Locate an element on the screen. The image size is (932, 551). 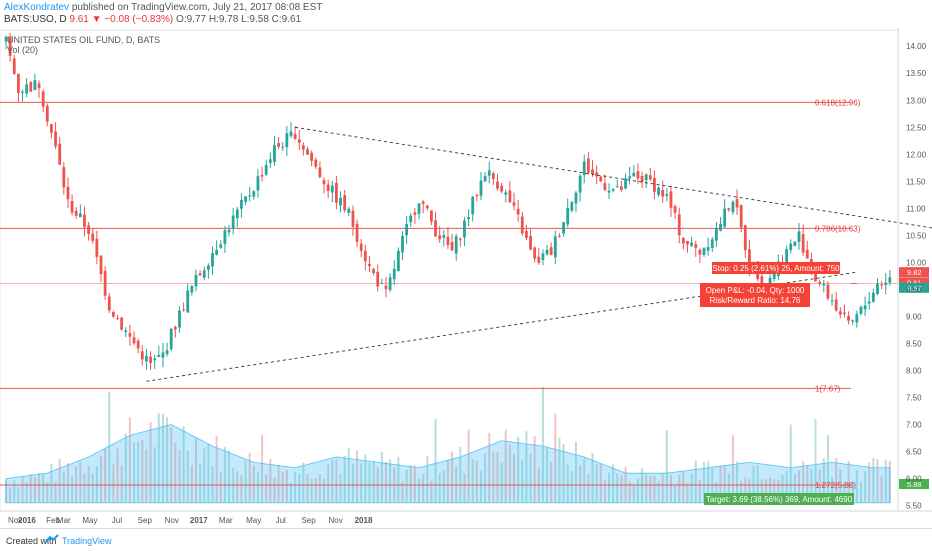
fib-label: 0.618(12.96) is located at coordinates (838, 102).